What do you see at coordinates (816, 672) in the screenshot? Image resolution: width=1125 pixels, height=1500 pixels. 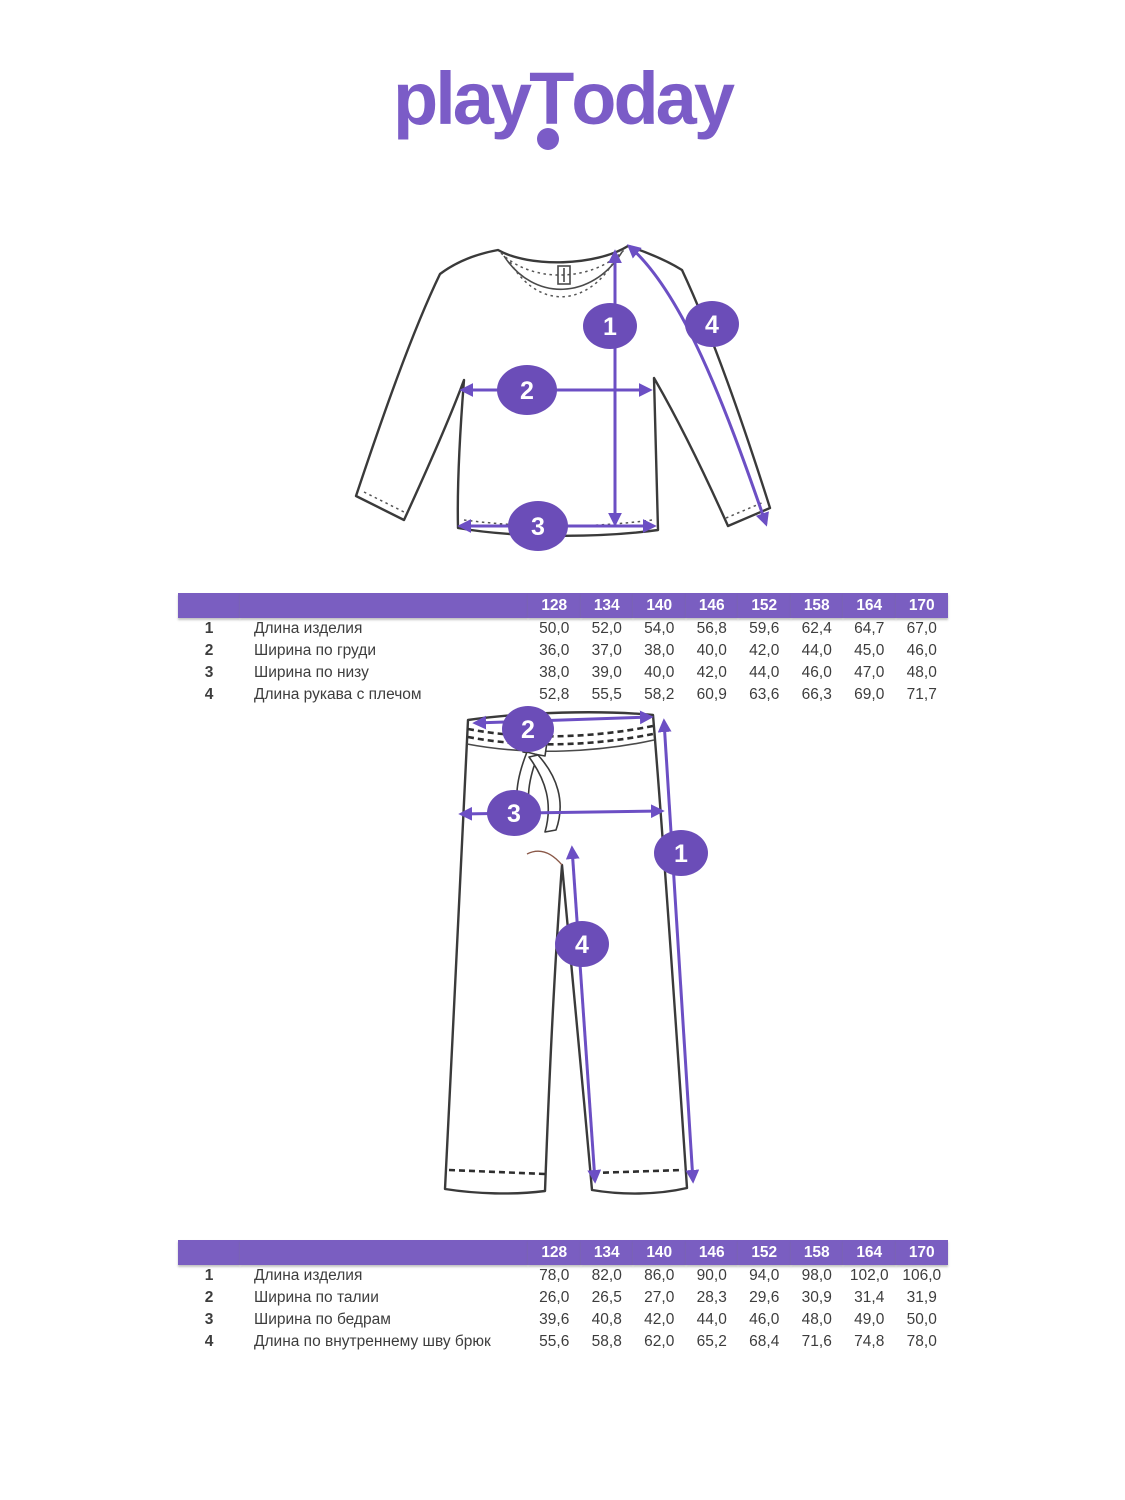 I see `cell: 46,0` at bounding box center [816, 672].